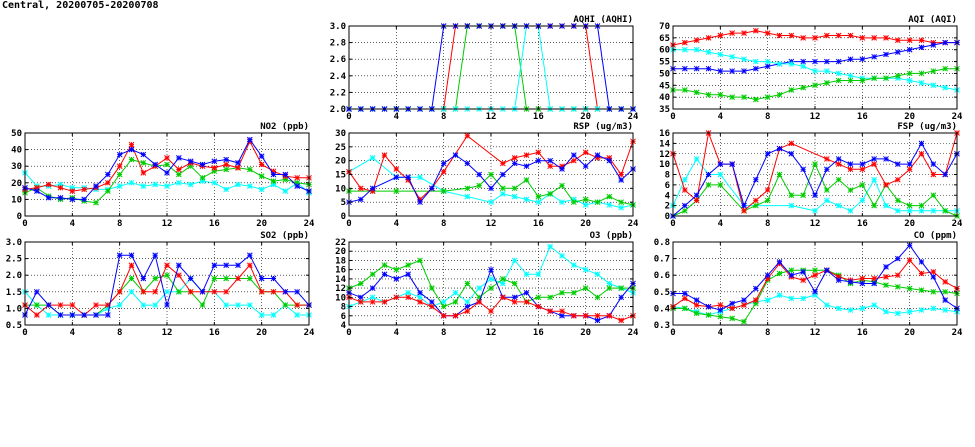  Describe the element at coordinates (343, 203) in the screenshot. I see `y-tick-label: 5` at that location.